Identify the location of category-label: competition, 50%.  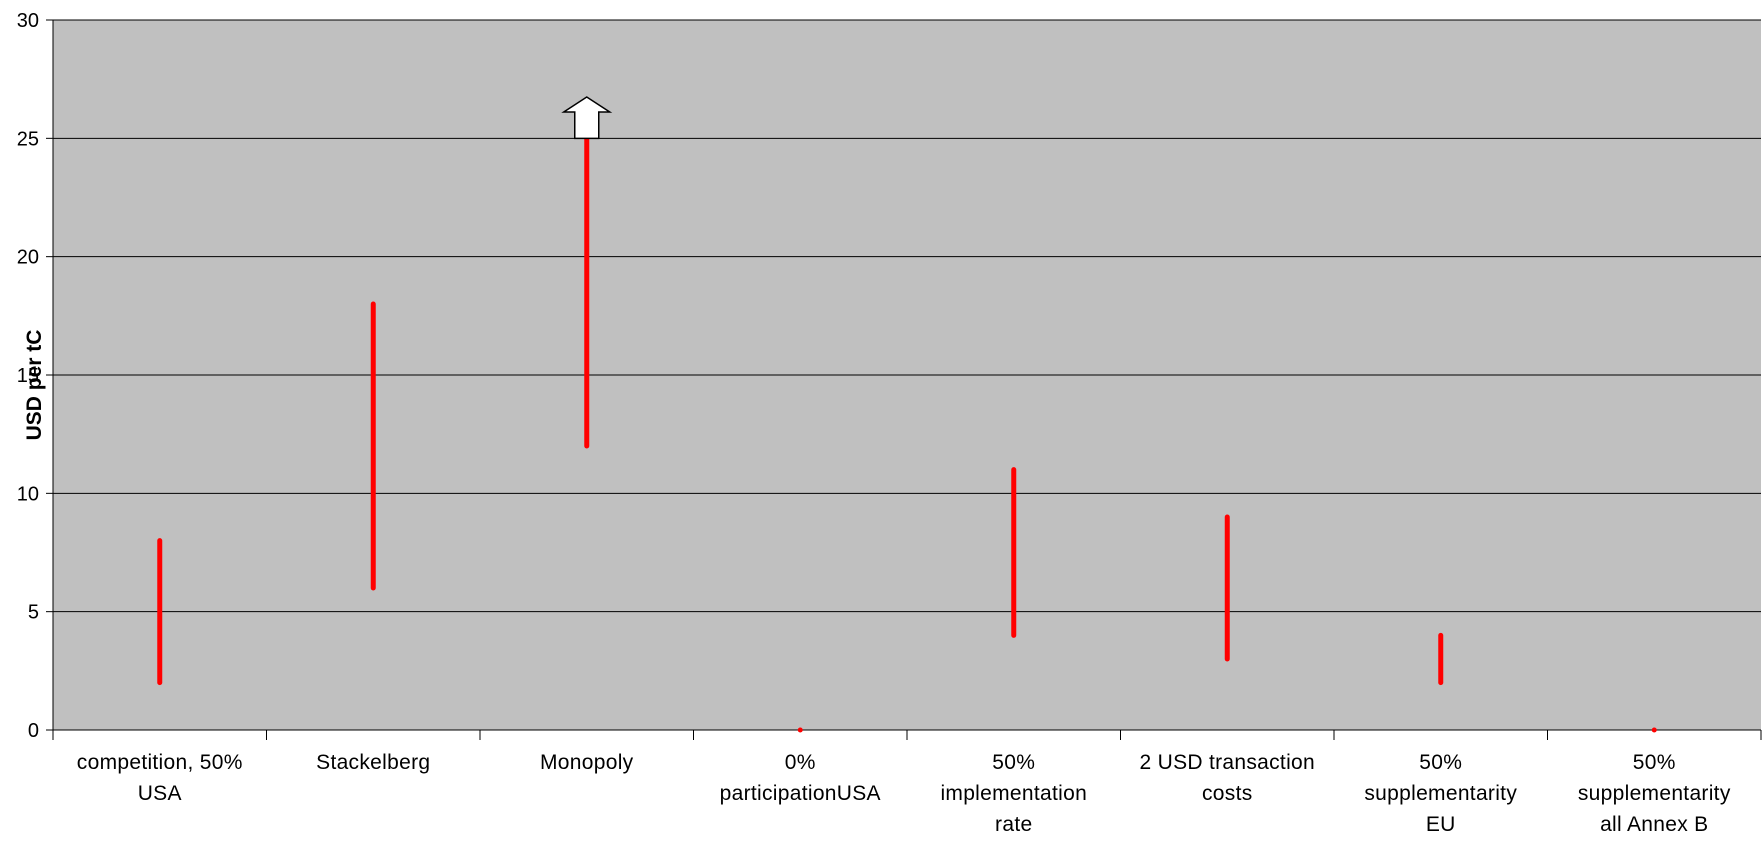
(160, 762).